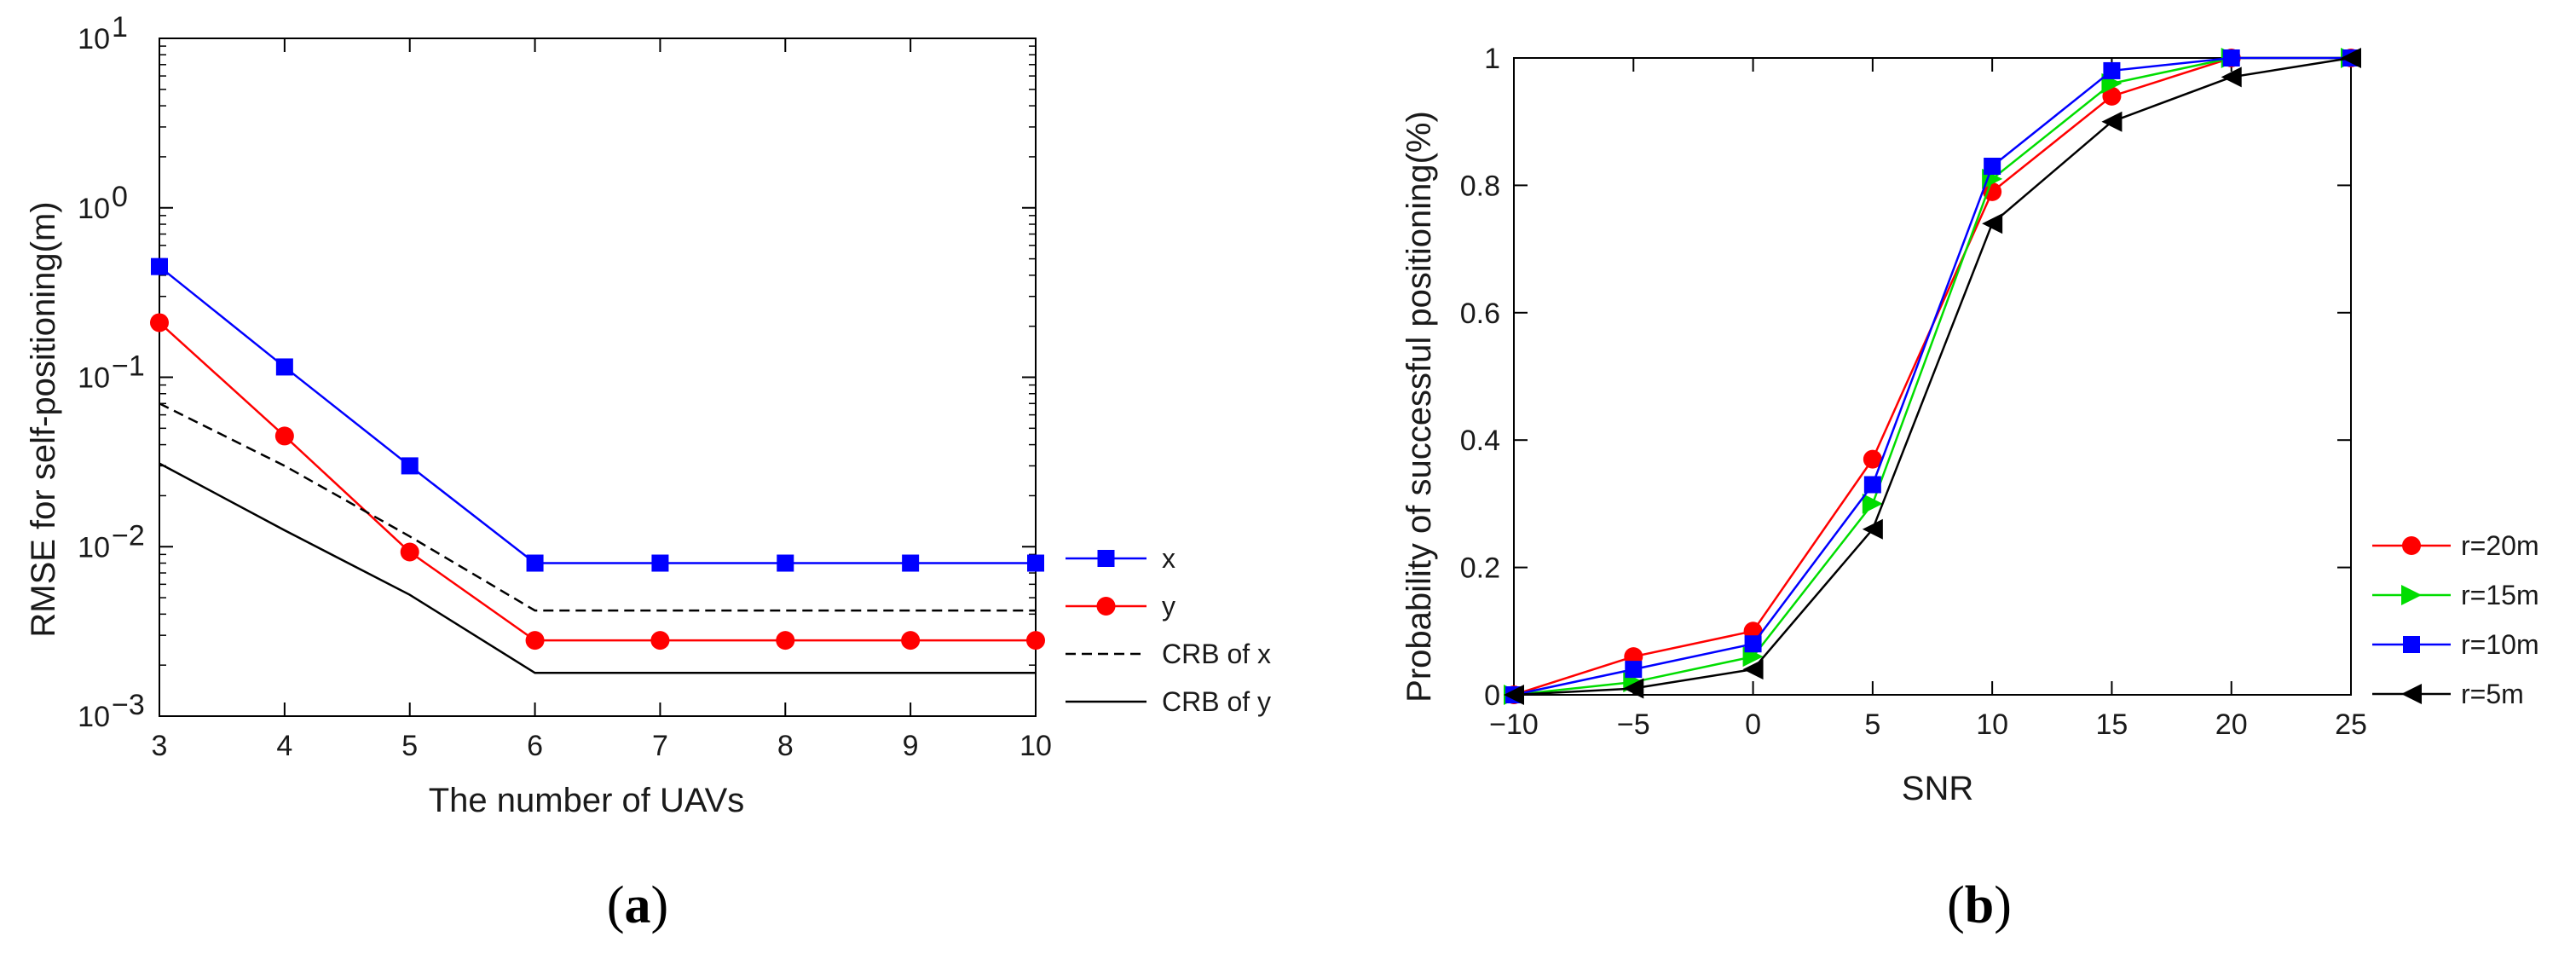 Image resolution: width=2576 pixels, height=954 pixels. Describe the element at coordinates (587, 801) in the screenshot. I see `chart-a-x-axis-label: The number of UAVs` at that location.